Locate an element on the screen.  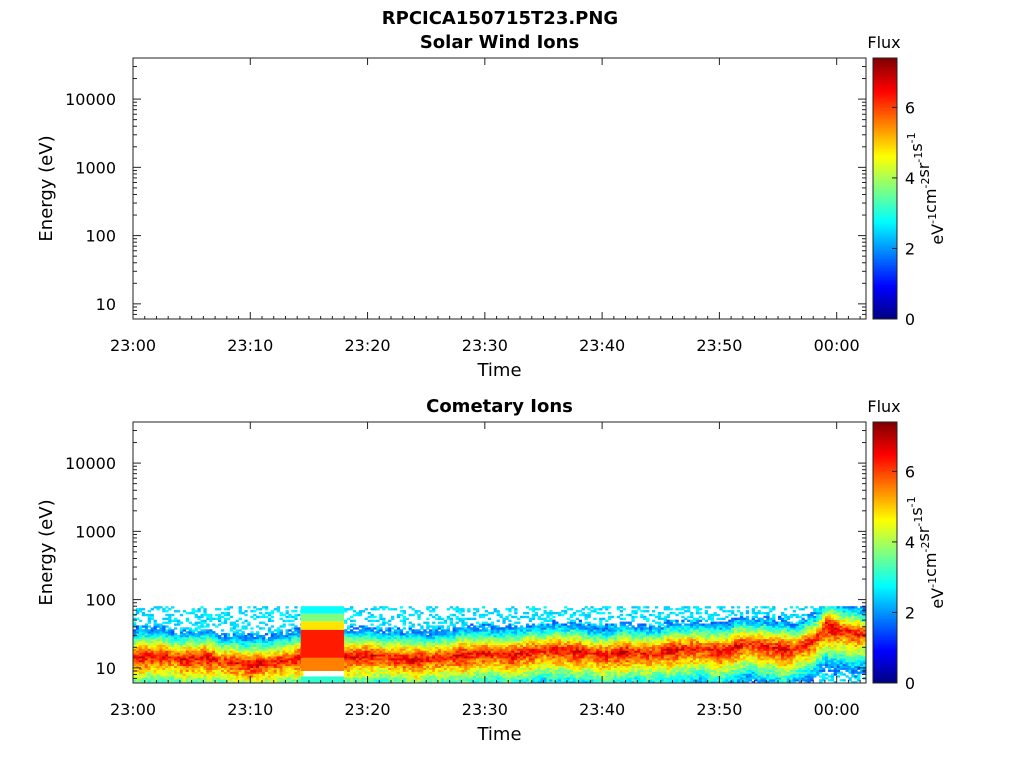
y-axis-label: Energy (eV) is located at coordinates (46, 188).